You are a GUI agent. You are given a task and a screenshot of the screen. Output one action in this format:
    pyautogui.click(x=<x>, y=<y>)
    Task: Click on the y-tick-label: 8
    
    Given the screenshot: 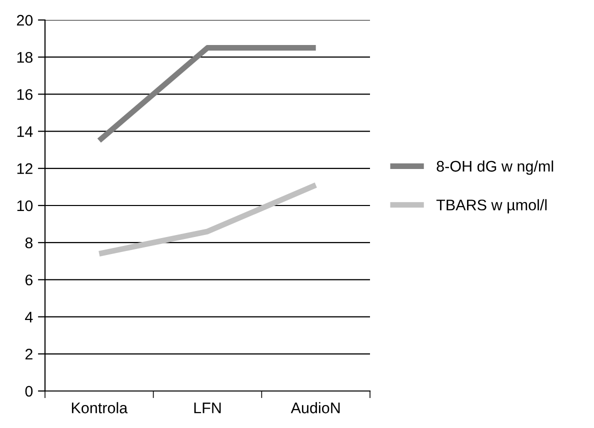 What is the action you would take?
    pyautogui.click(x=29, y=242)
    